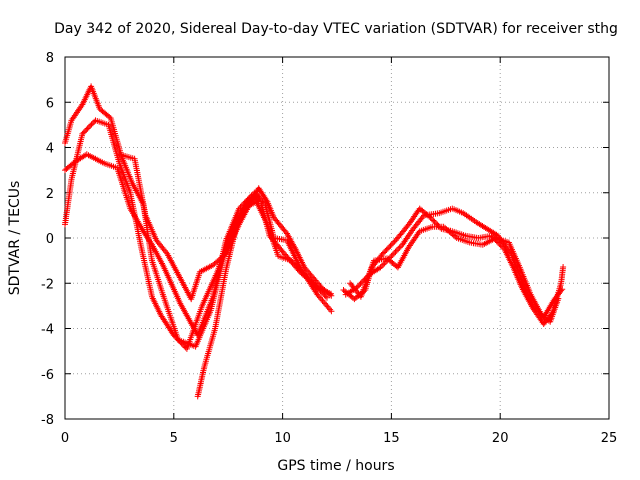 Image resolution: width=640 pixels, height=480 pixels. I want to click on y-tick-label: 2, so click(50, 194).